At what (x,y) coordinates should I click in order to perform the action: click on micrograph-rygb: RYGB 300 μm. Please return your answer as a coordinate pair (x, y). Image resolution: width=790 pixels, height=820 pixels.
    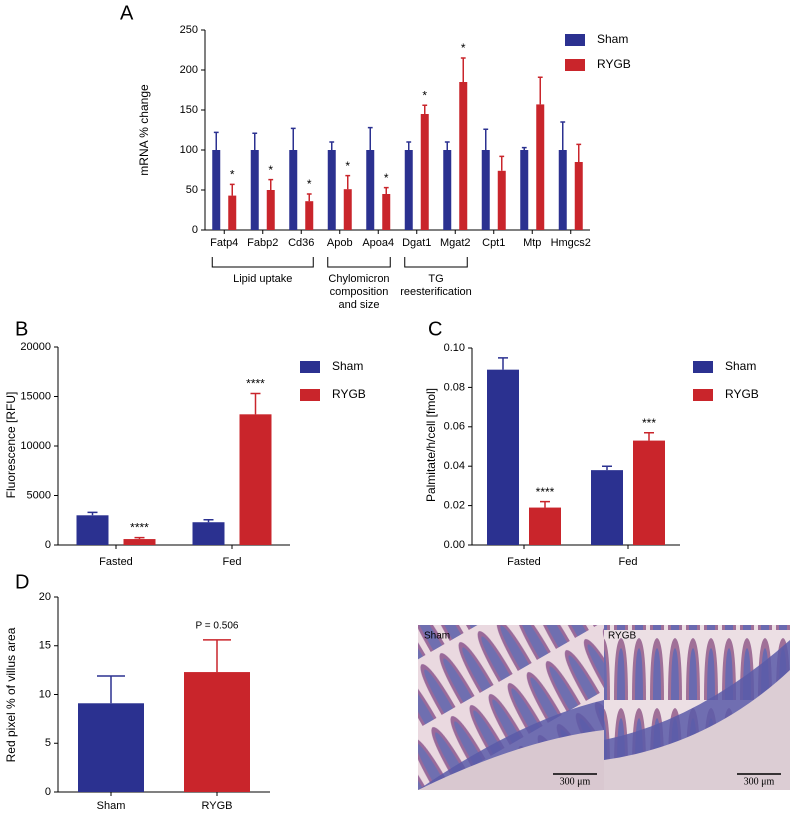
    Looking at the image, I should click on (697, 707).